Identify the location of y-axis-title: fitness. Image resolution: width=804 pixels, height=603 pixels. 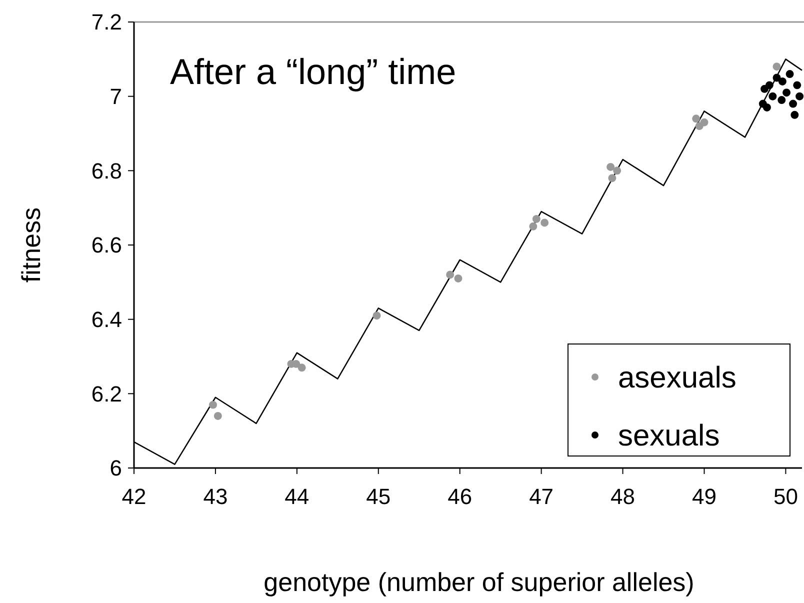
(31, 245).